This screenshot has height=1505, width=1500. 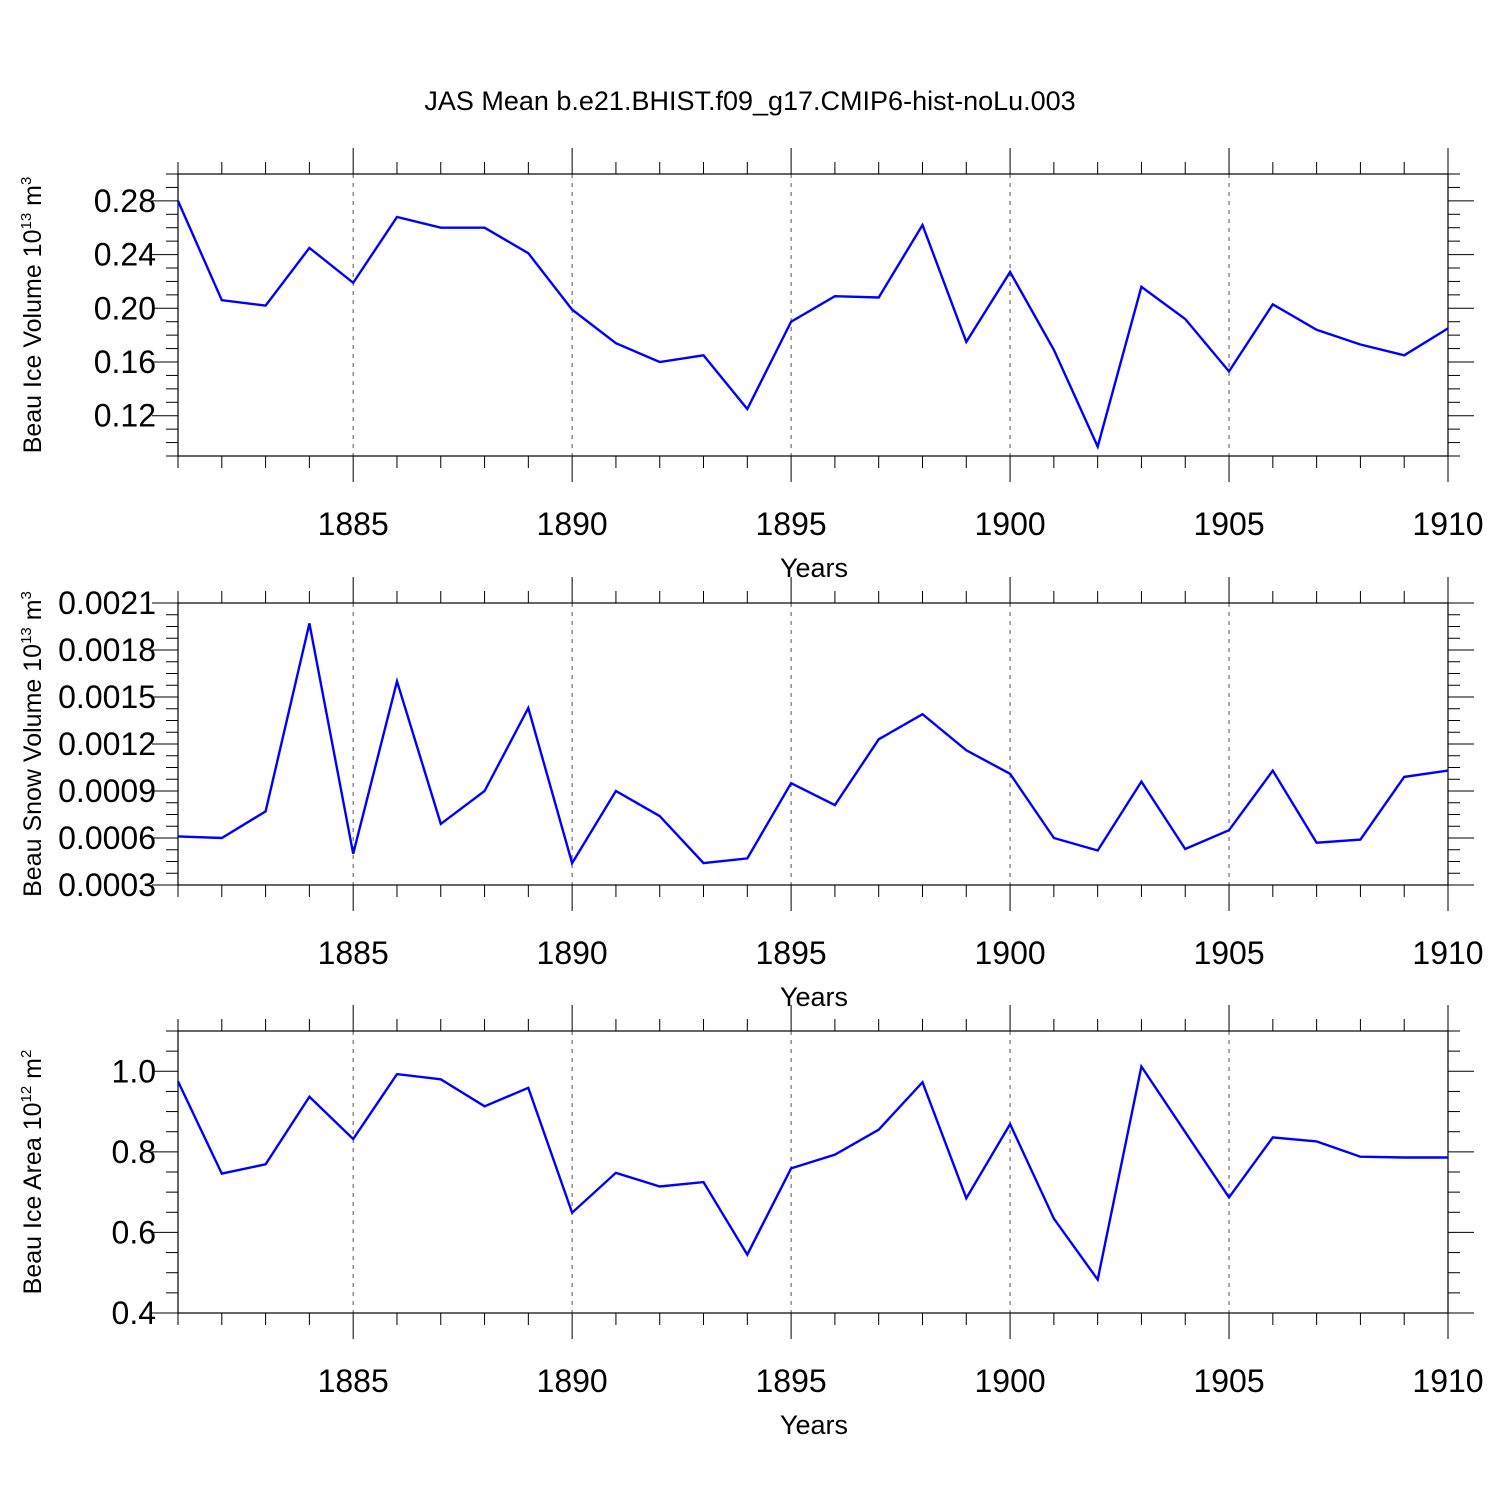 What do you see at coordinates (107, 791) in the screenshot?
I see `y-tick-label: 0.0009` at bounding box center [107, 791].